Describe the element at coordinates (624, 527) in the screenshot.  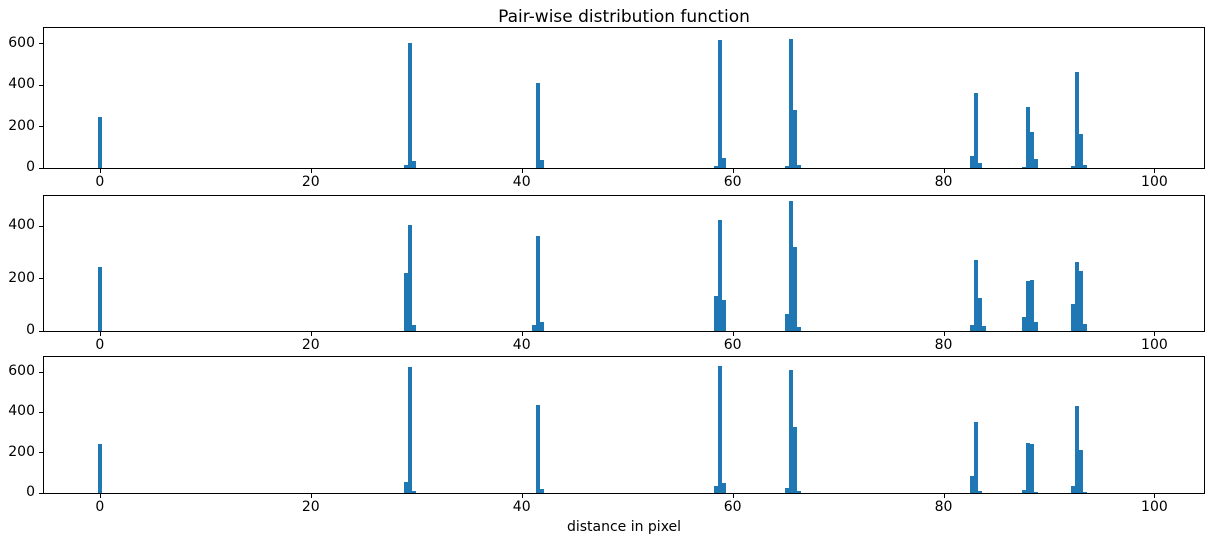
I see `x-axis-label: distance in pixel` at that location.